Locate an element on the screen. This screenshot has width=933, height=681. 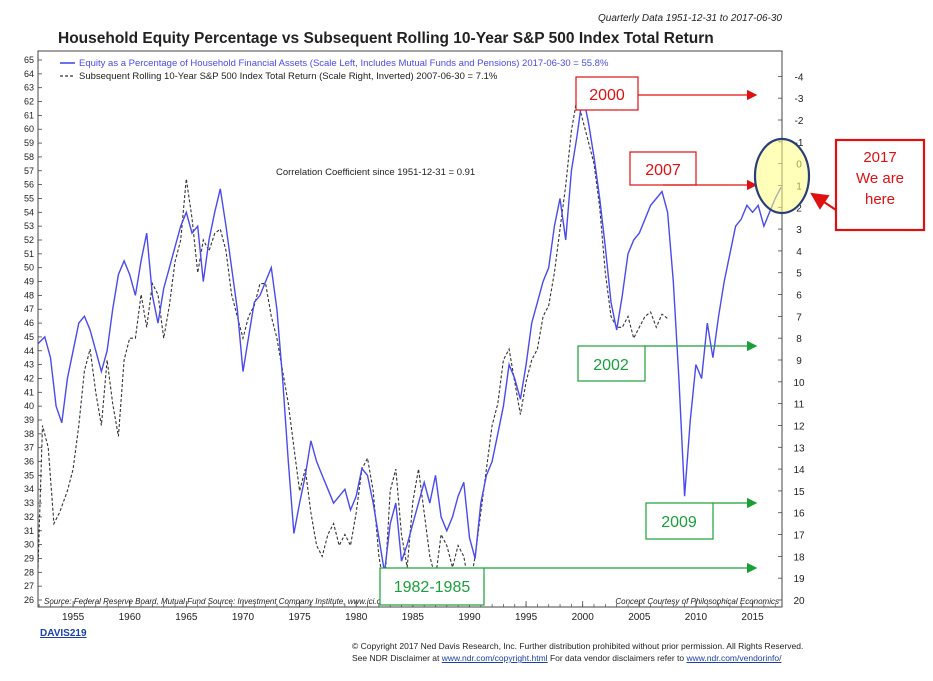
callout-2009: 2009 is located at coordinates (701, 518).